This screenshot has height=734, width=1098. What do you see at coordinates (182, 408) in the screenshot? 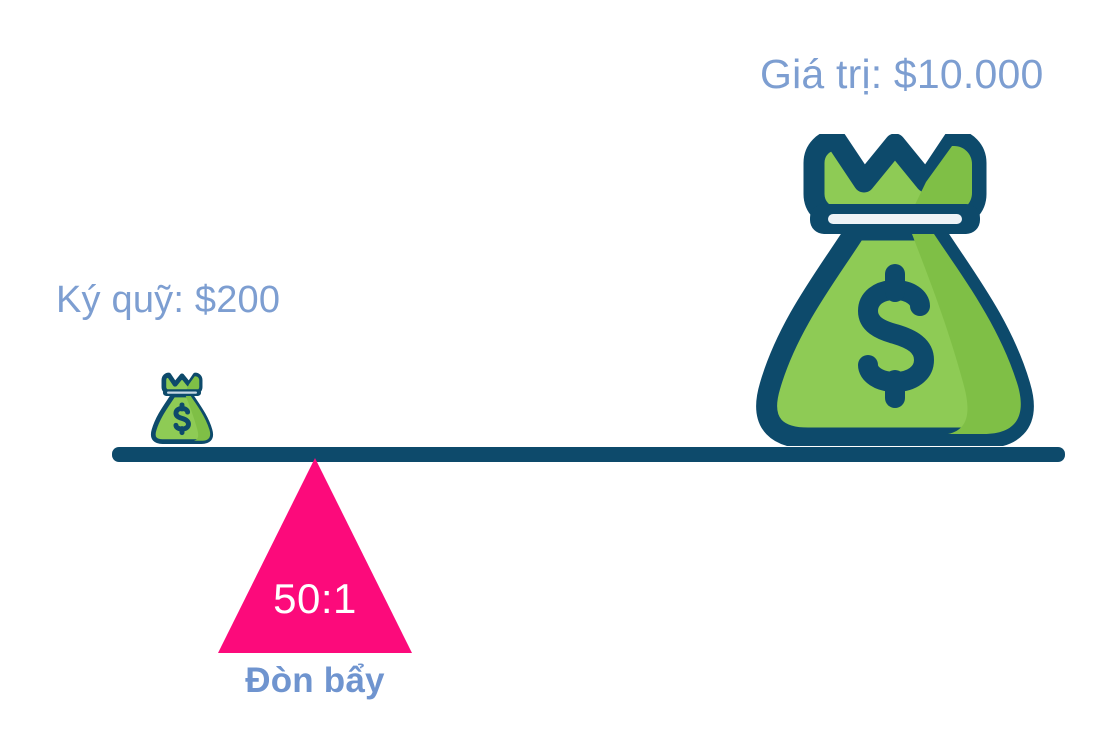
I see `money-bag-small-icon` at bounding box center [182, 408].